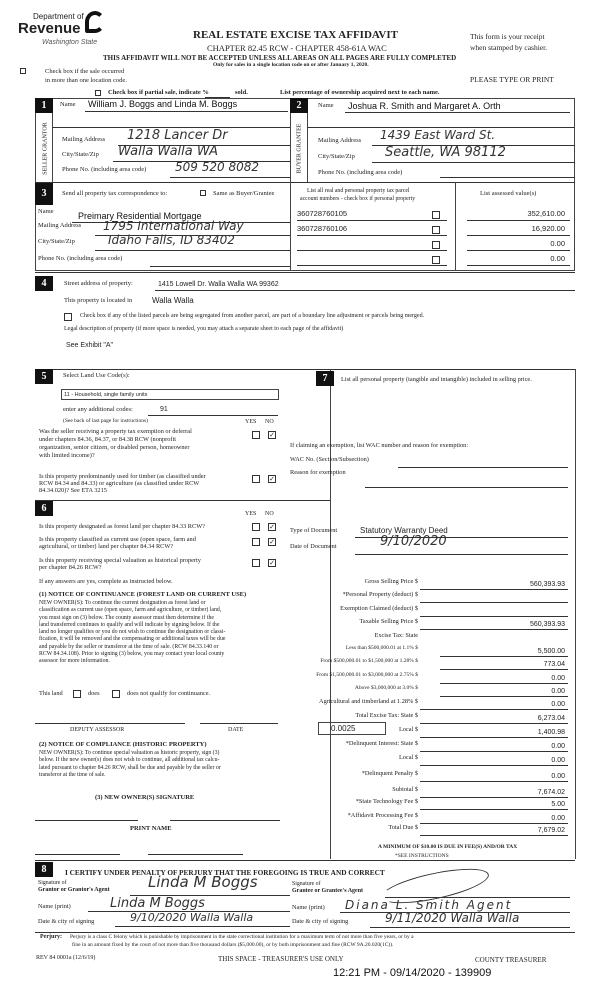  What do you see at coordinates (272, 435) in the screenshot?
I see `exemption-no-checkbox: ✓` at bounding box center [272, 435].